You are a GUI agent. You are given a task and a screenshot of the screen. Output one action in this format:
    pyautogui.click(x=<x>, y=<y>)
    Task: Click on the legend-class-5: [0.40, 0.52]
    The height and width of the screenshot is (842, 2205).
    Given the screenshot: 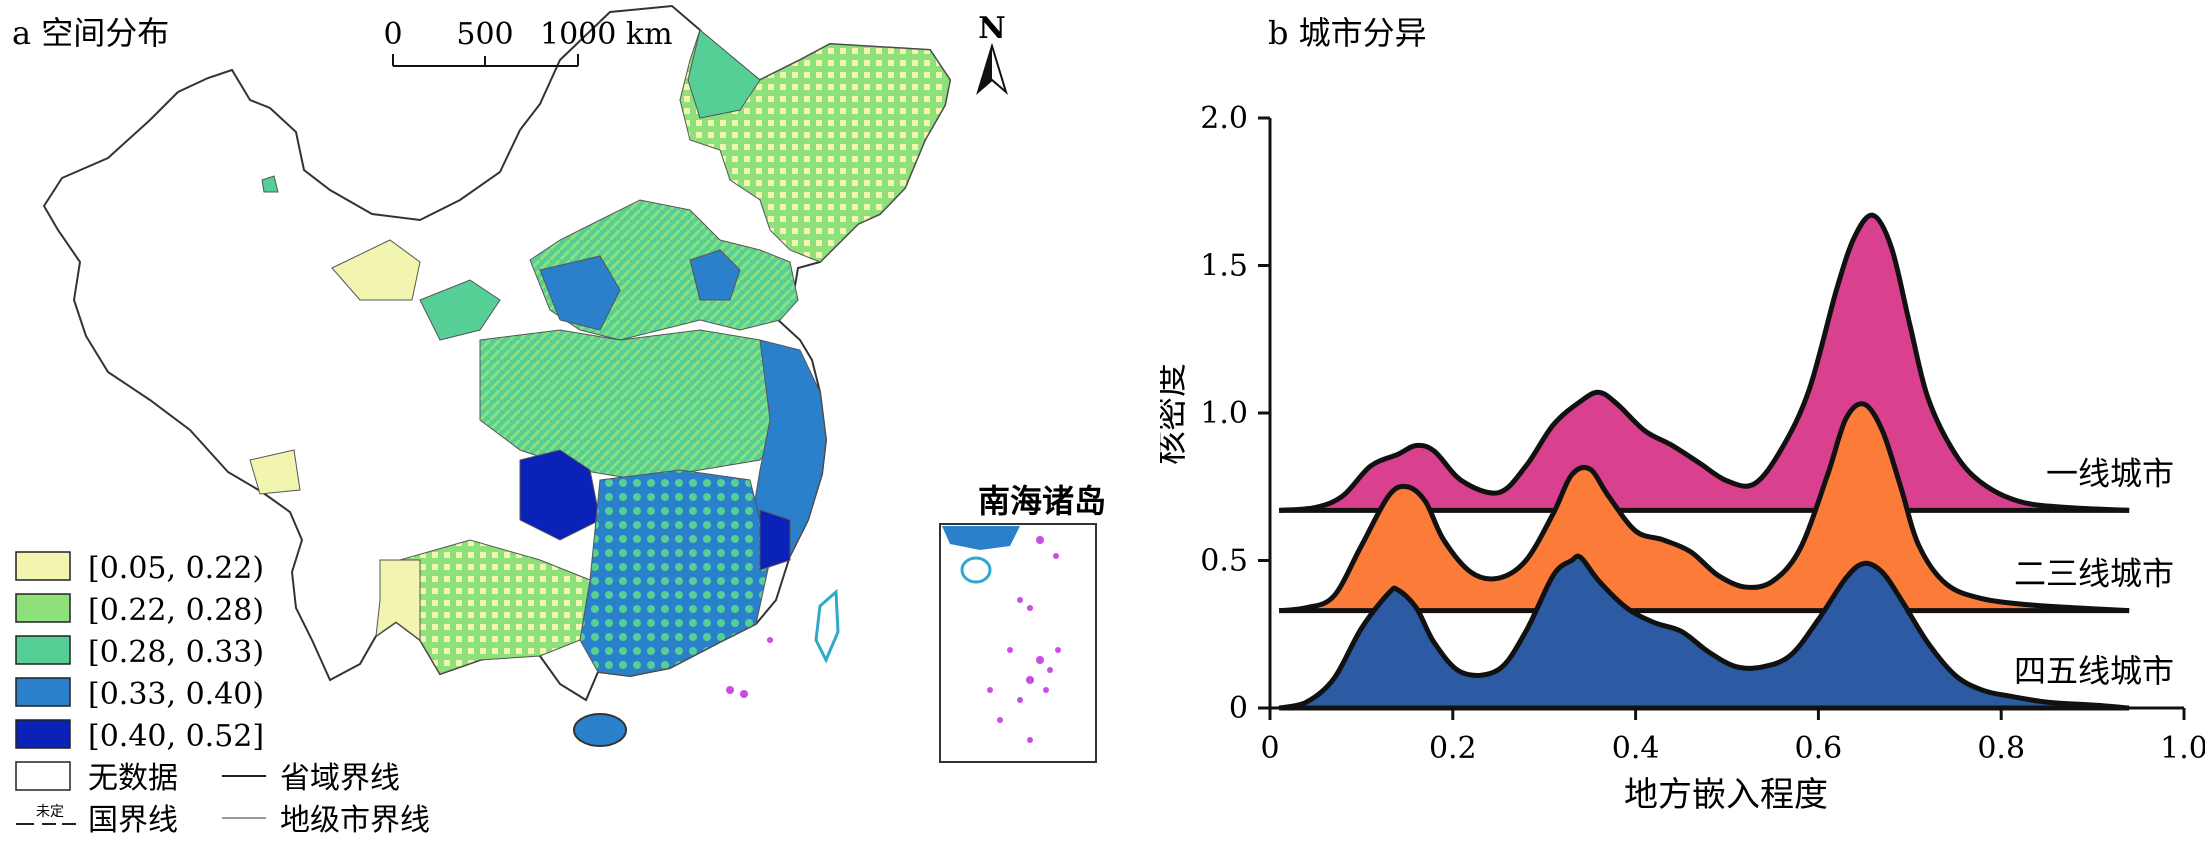 What is the action you would take?
    pyautogui.click(x=139, y=736)
    